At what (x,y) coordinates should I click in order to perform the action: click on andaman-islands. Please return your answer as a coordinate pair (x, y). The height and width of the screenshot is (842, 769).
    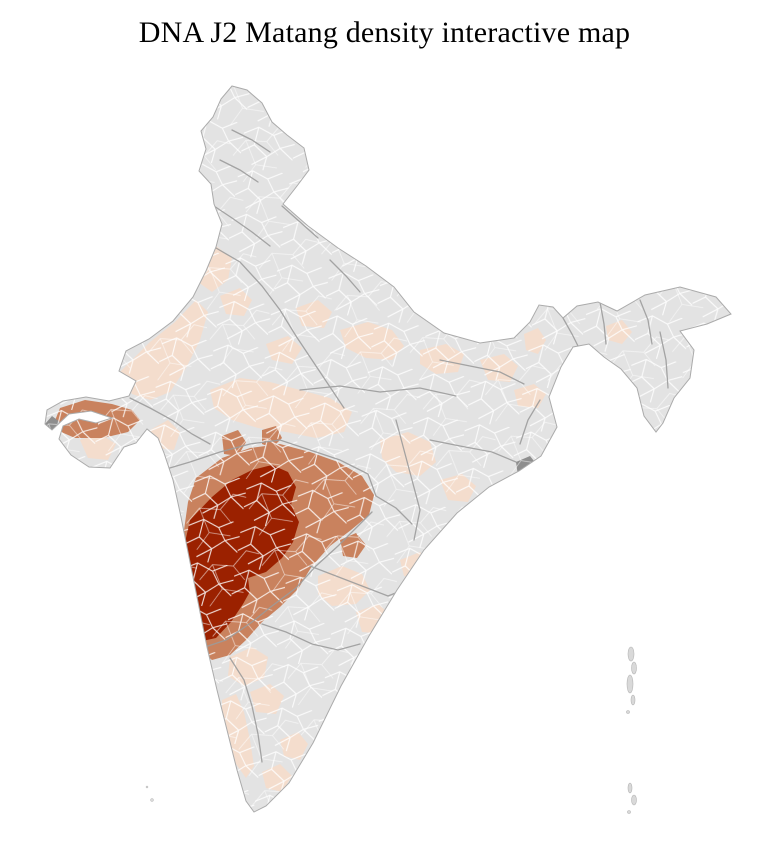
    Looking at the image, I should click on (631, 680).